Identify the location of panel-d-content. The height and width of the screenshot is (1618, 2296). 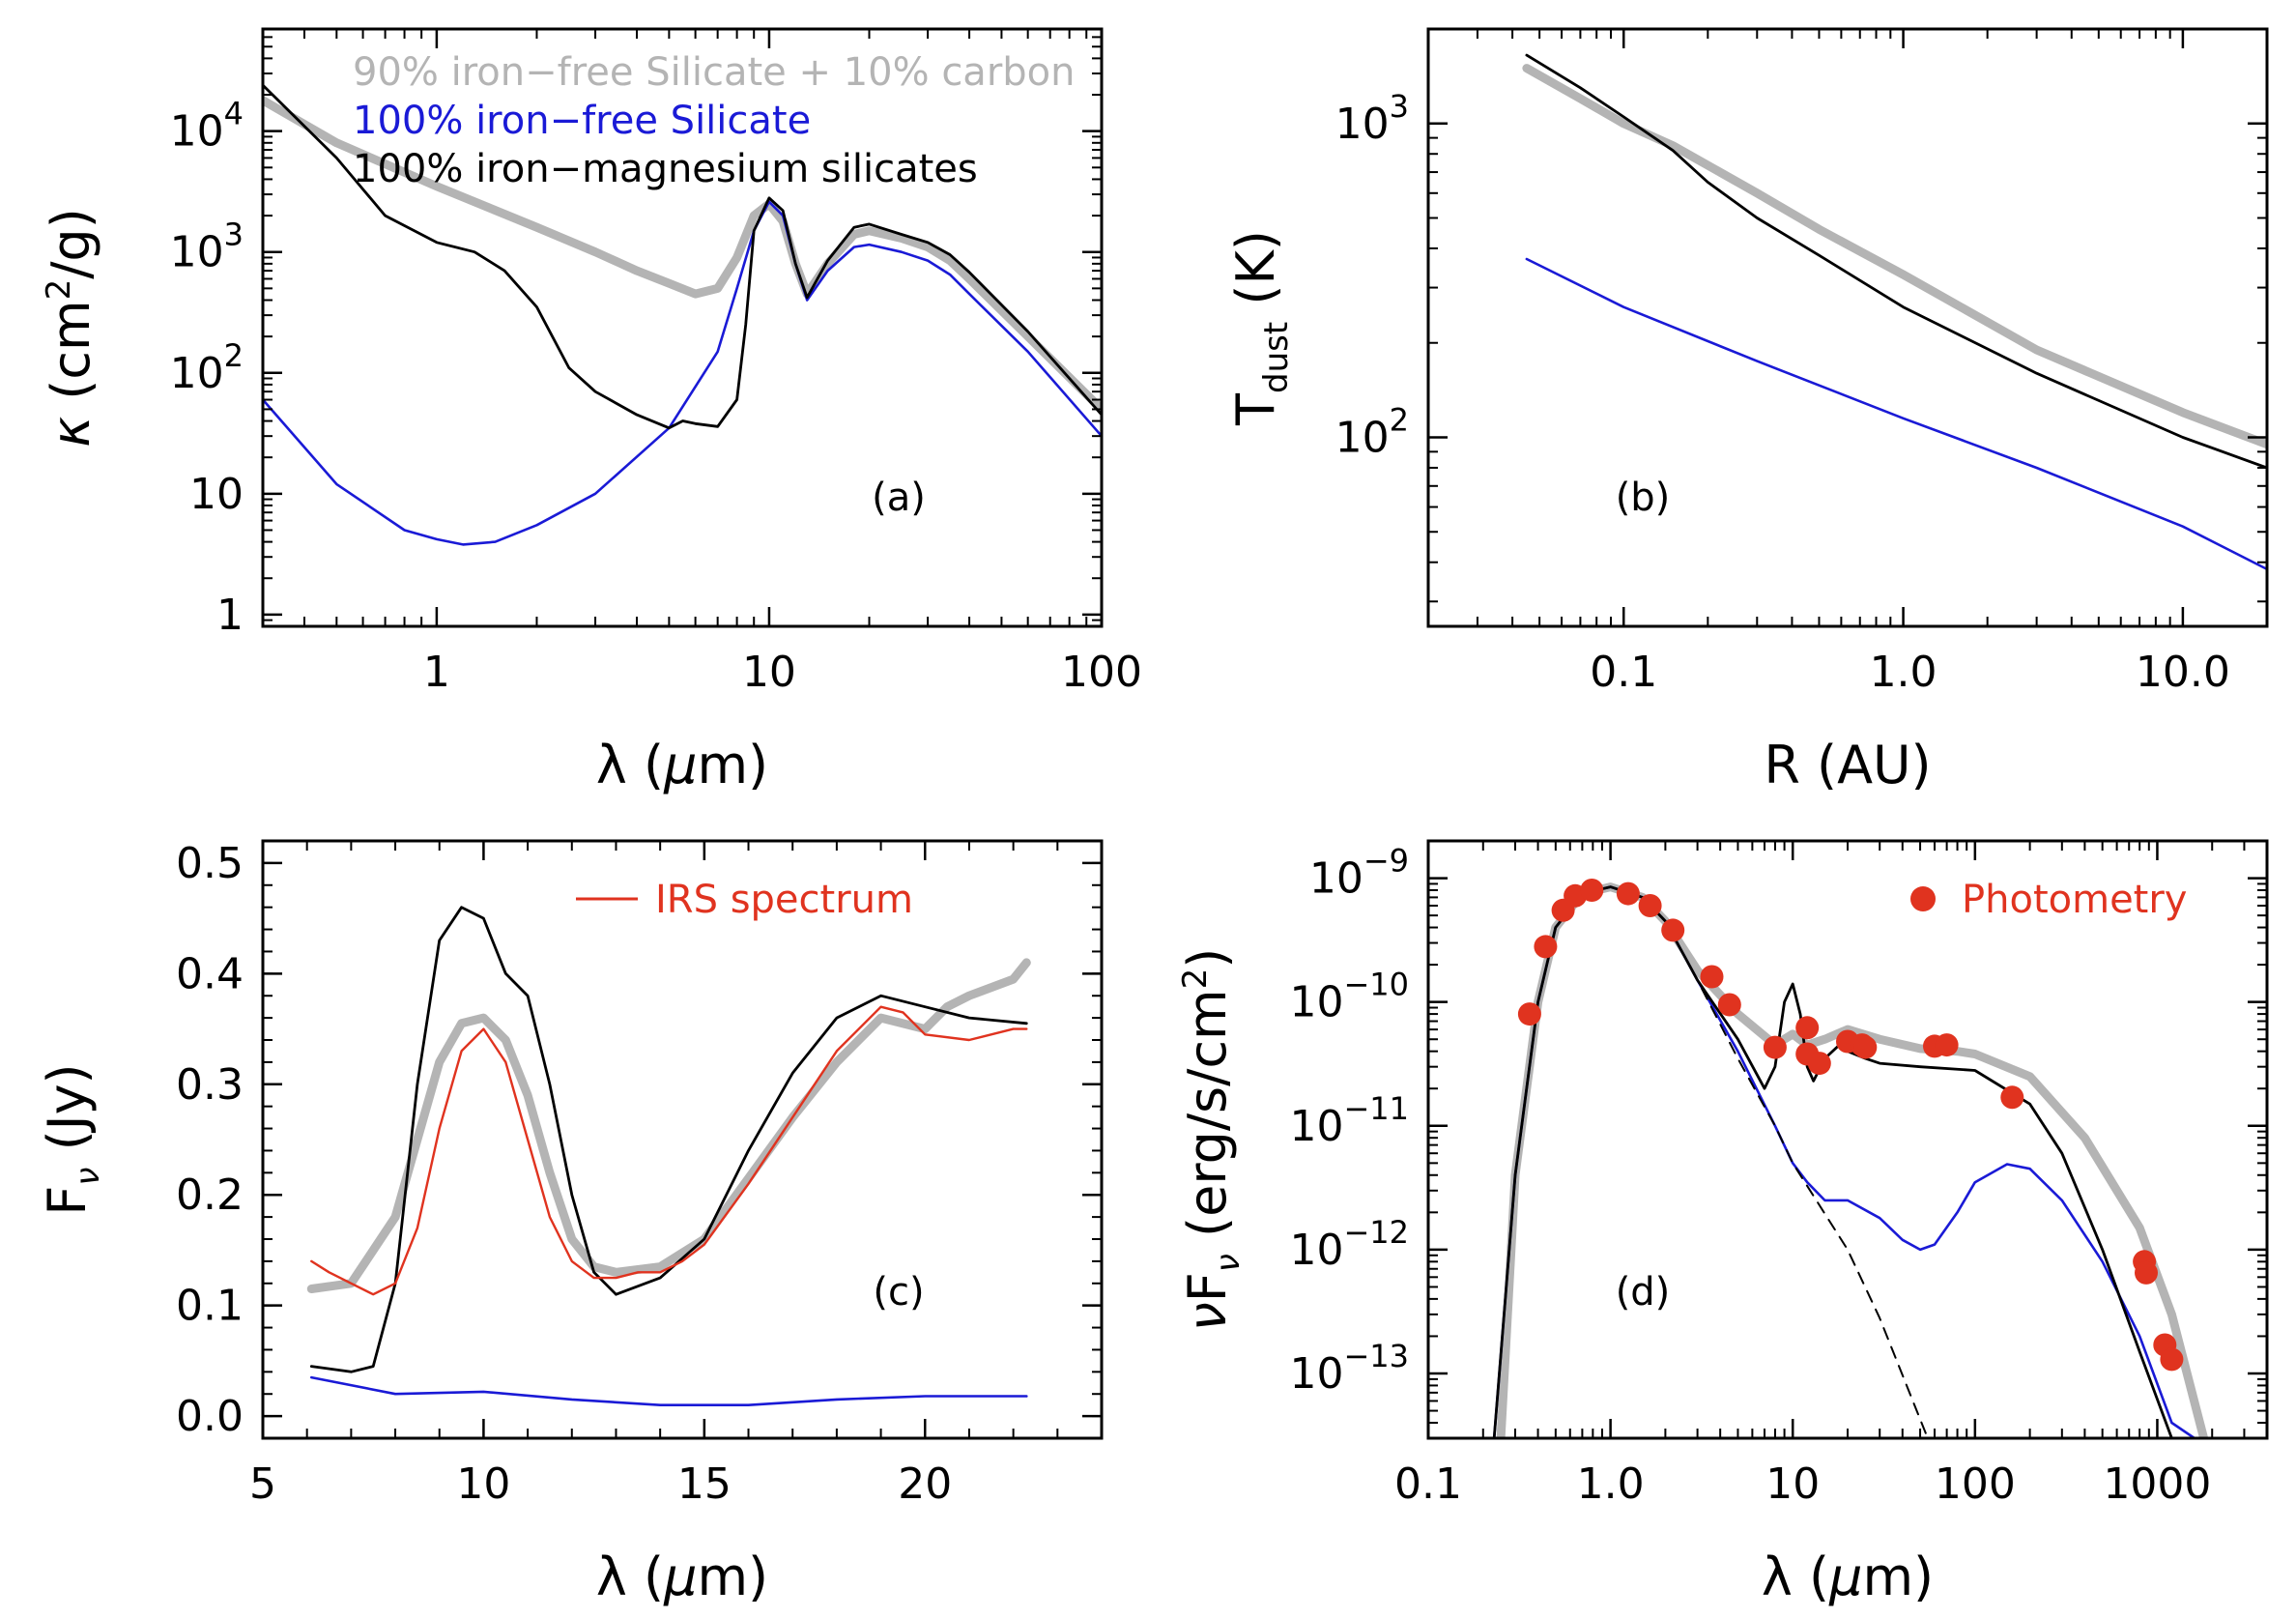
(1850, 1158).